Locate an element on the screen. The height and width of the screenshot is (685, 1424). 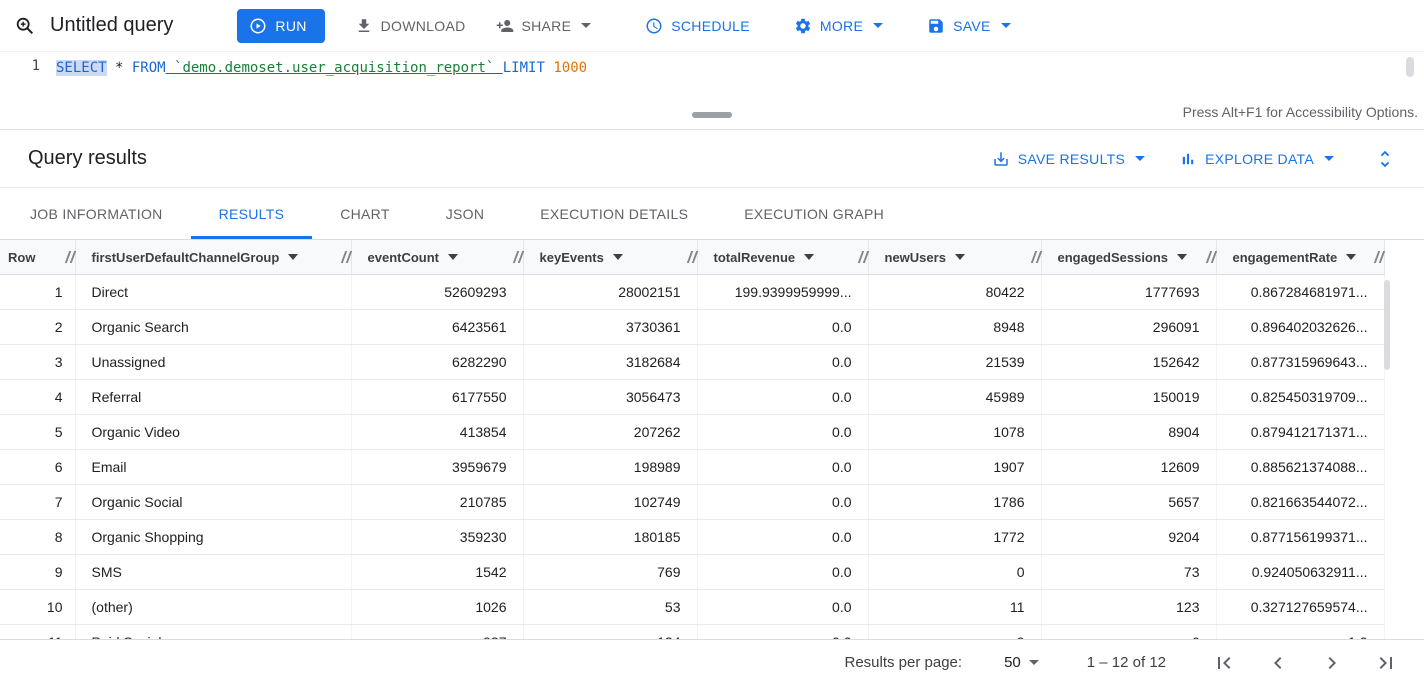
last-page-button is located at coordinates (1386, 663).